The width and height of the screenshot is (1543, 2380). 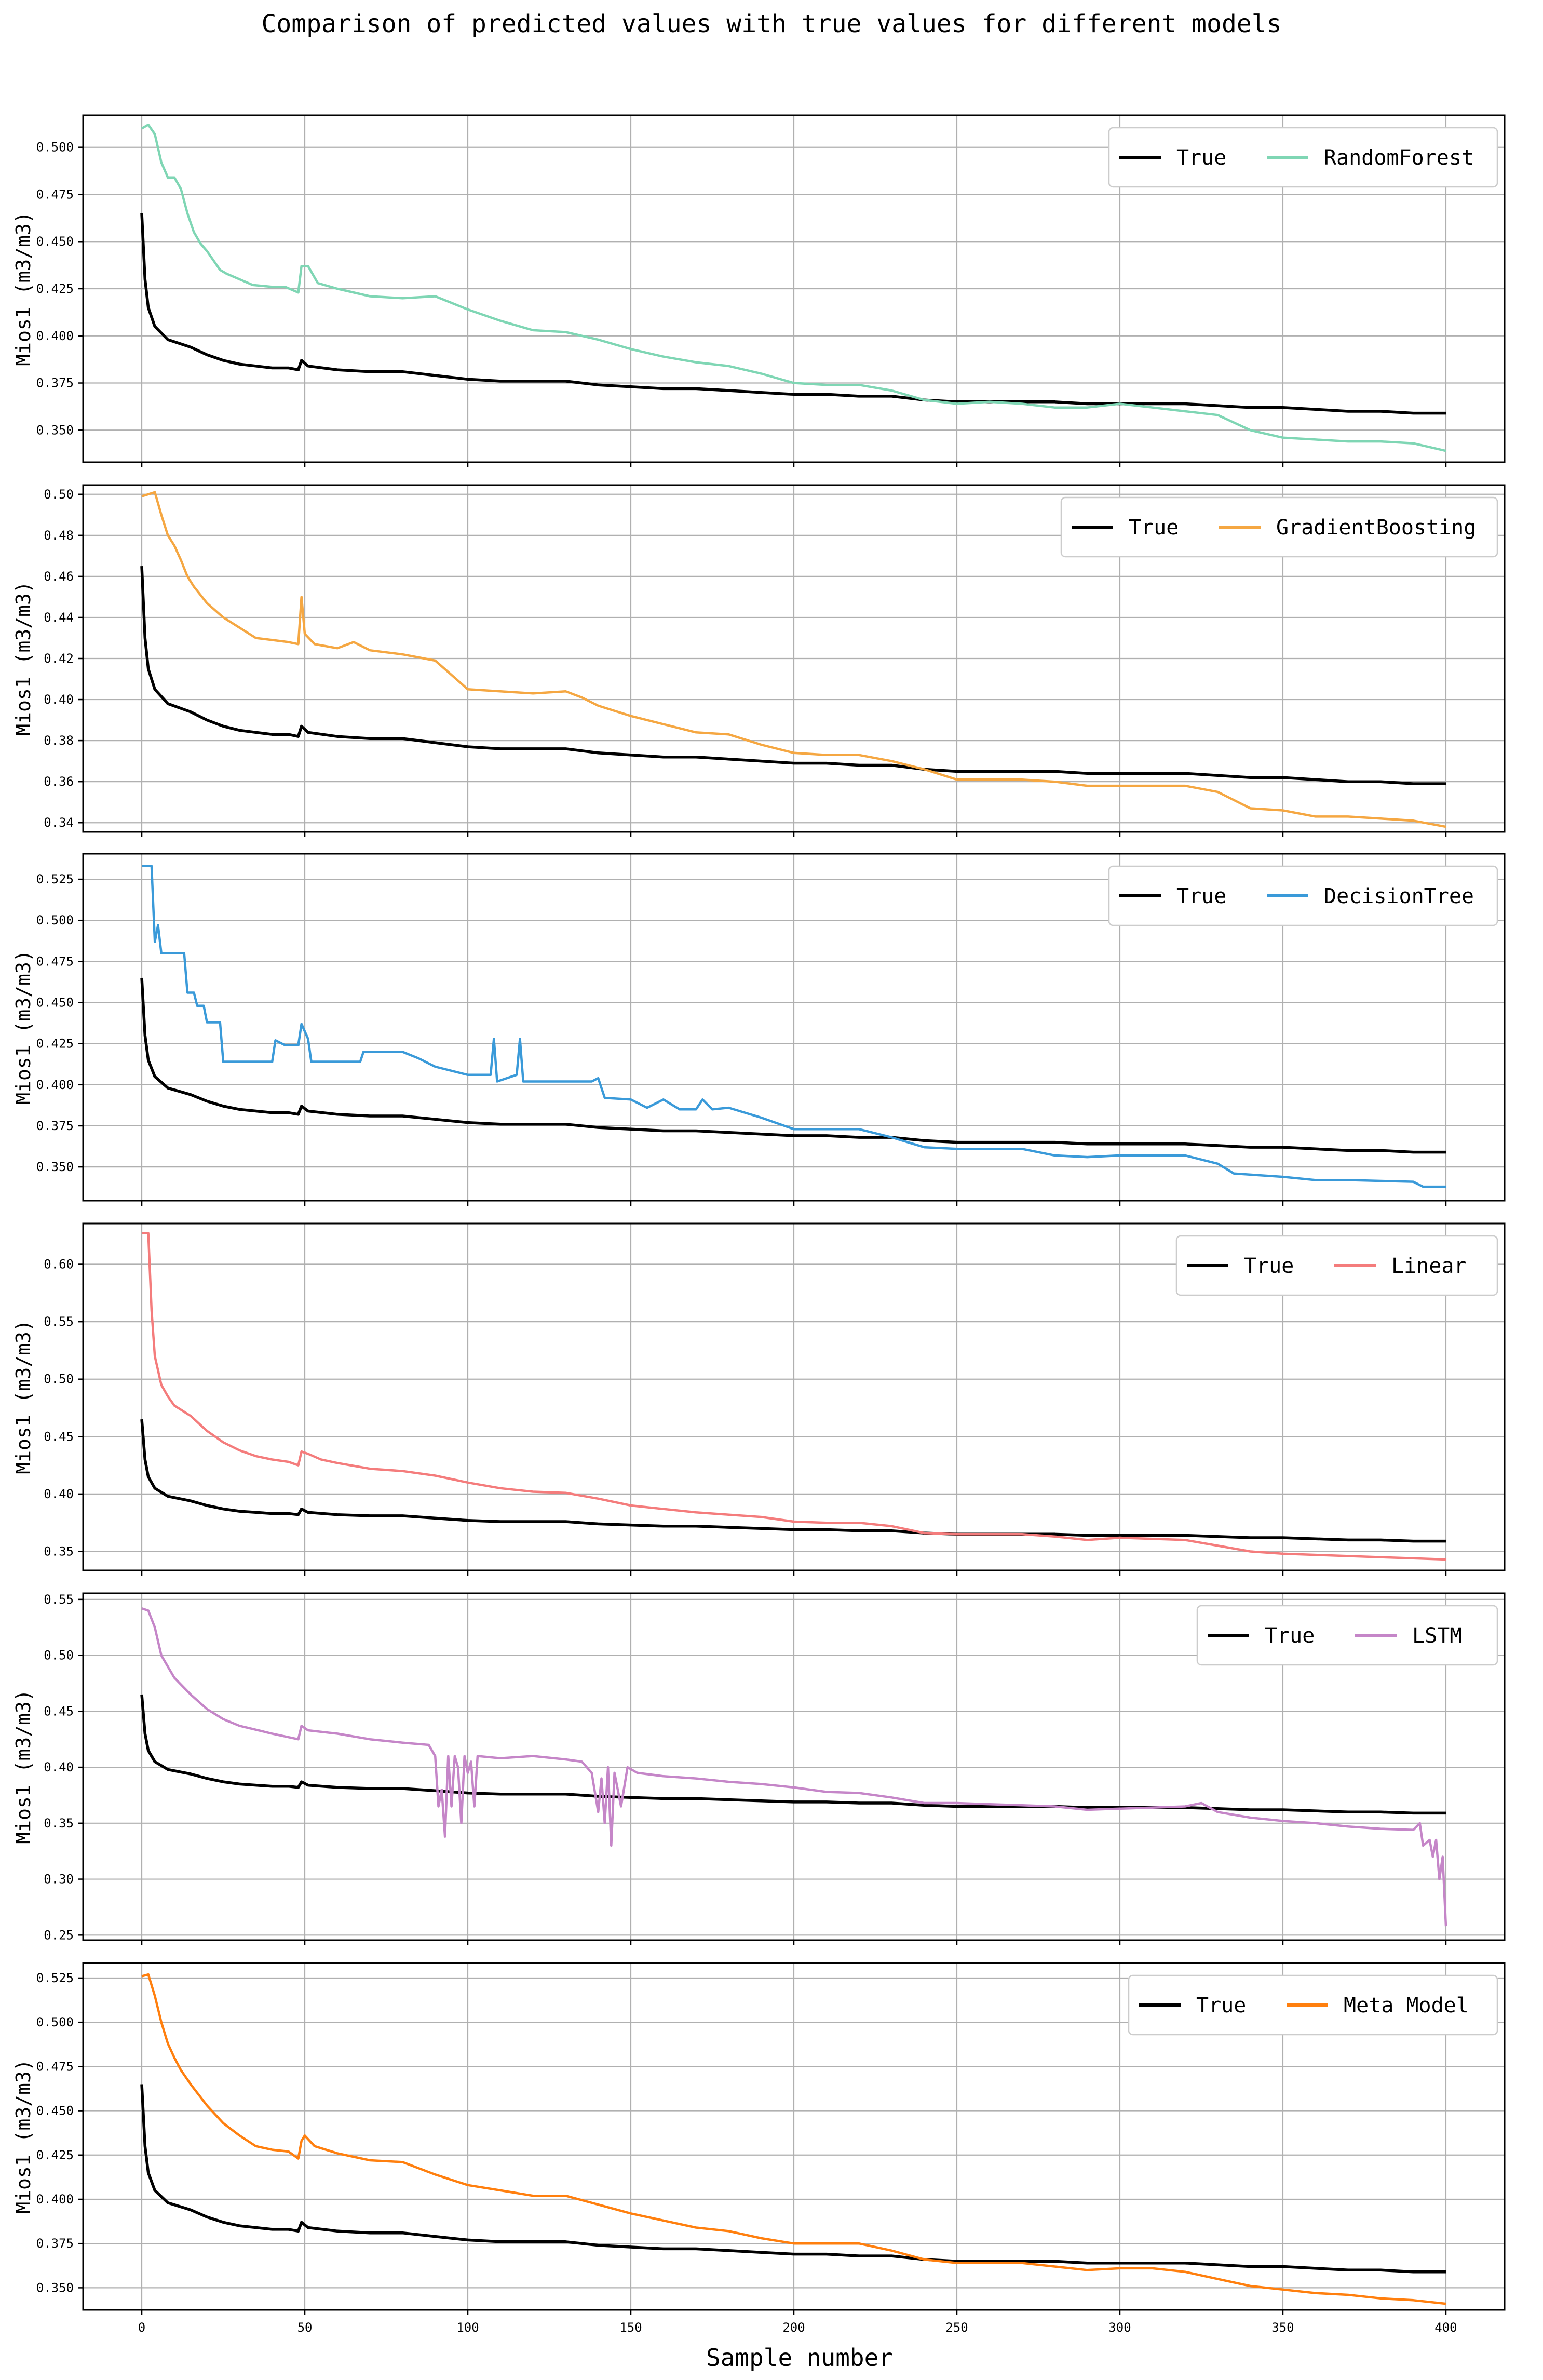 I want to click on x-tick-label: 50, so click(x=305, y=2328).